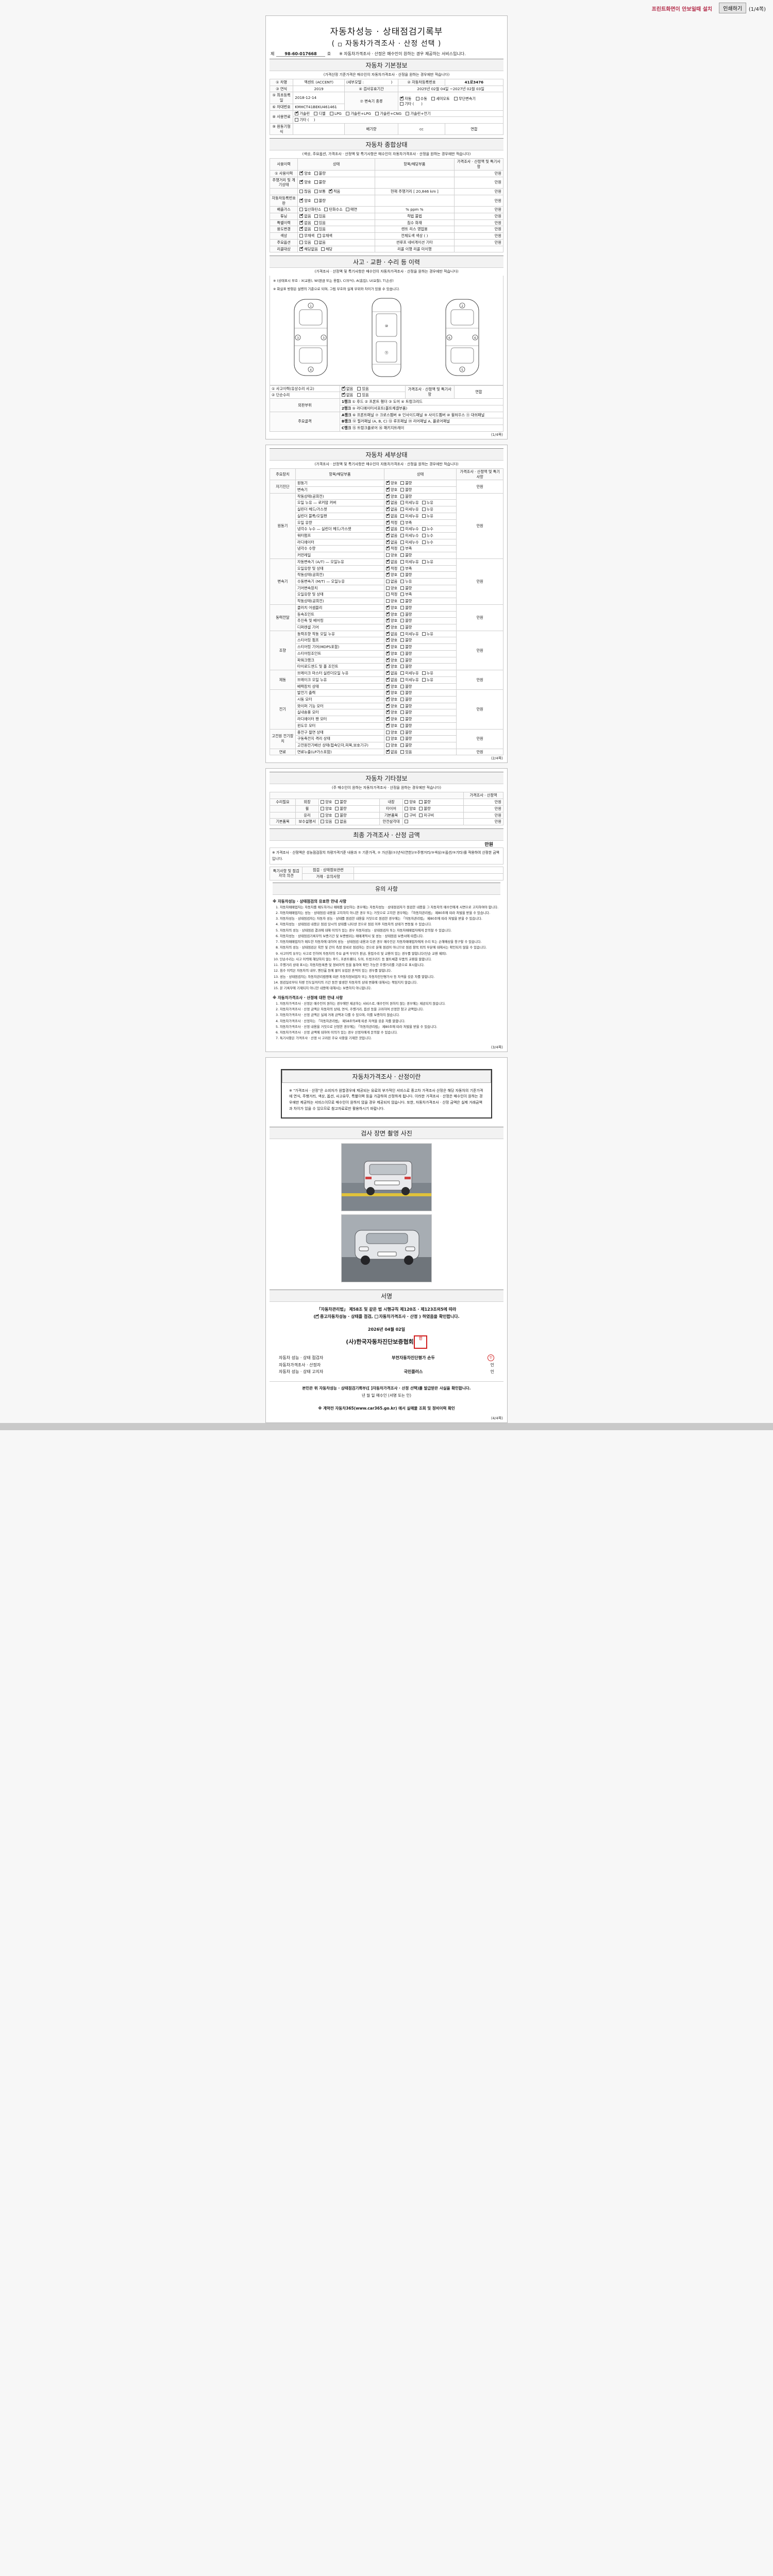 The width and height of the screenshot is (773, 2576). I want to click on detail-g7-i2-opt-0: 양호, so click(391, 745).